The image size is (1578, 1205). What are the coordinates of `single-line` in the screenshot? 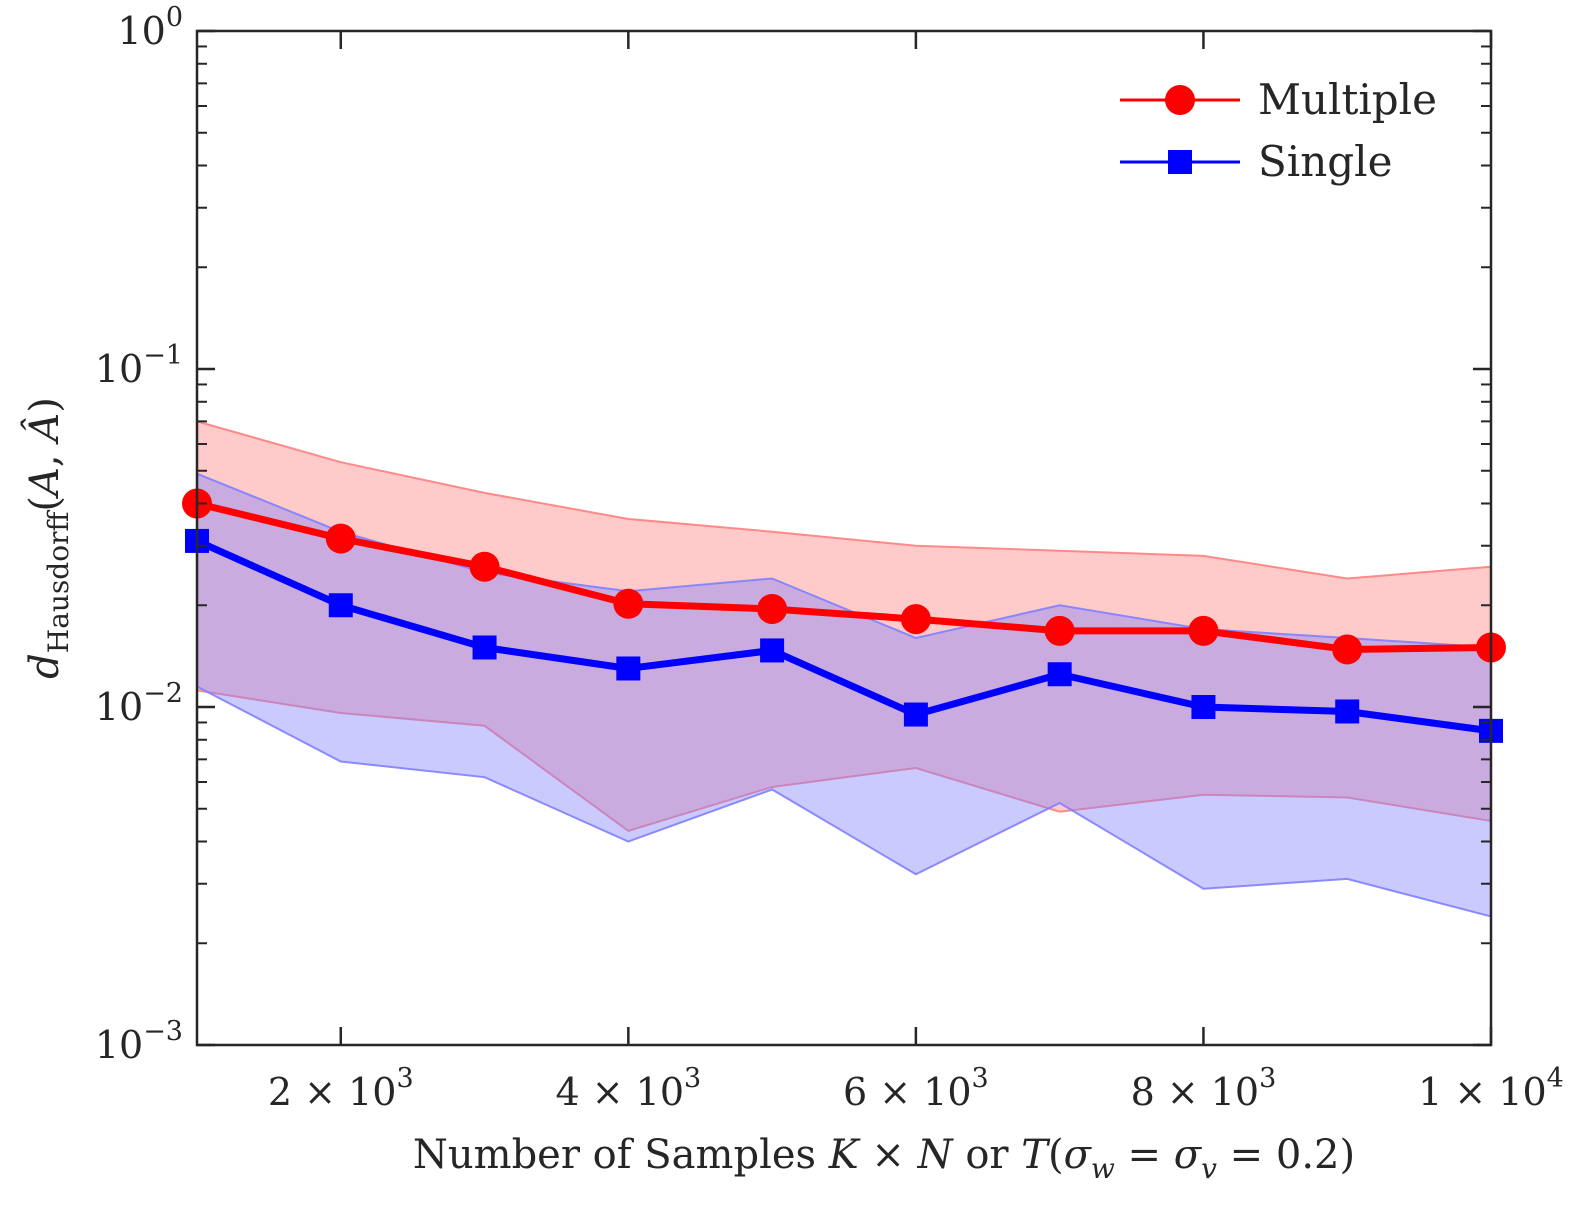 It's located at (843, 636).